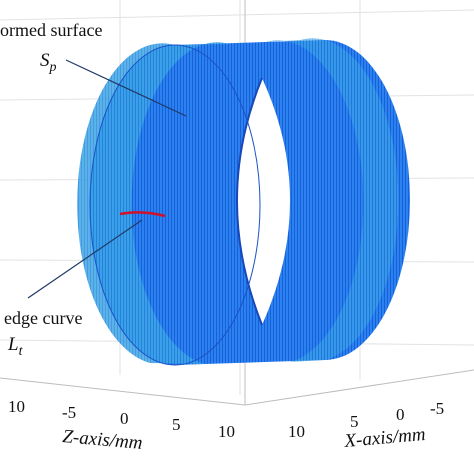  I want to click on annotation: edge curve, so click(43, 318).